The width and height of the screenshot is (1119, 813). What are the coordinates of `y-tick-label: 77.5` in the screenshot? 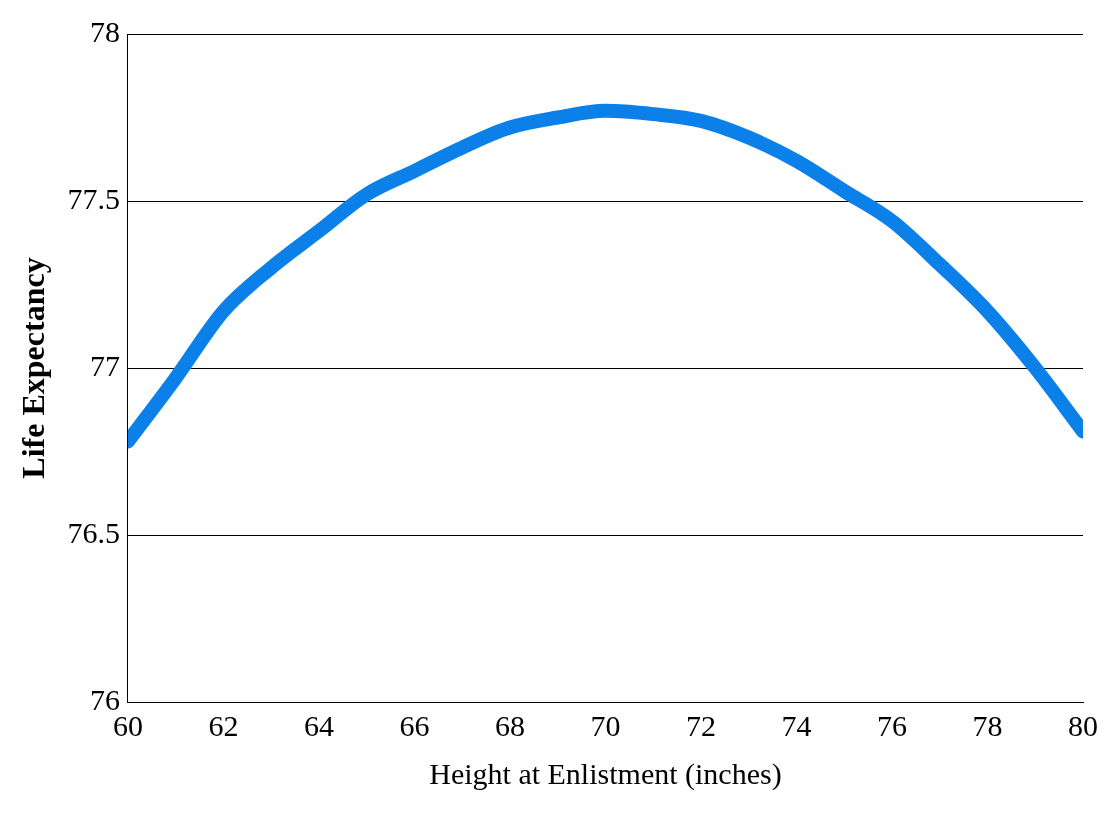 It's located at (93, 198).